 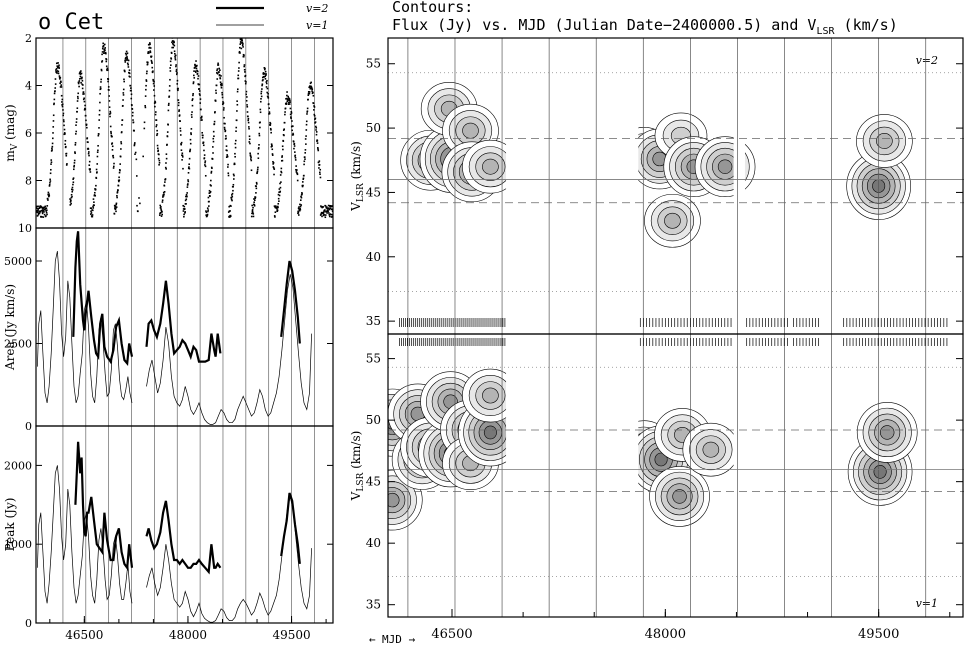 I want to click on left-xtick-label: 46500, so click(x=84, y=635).